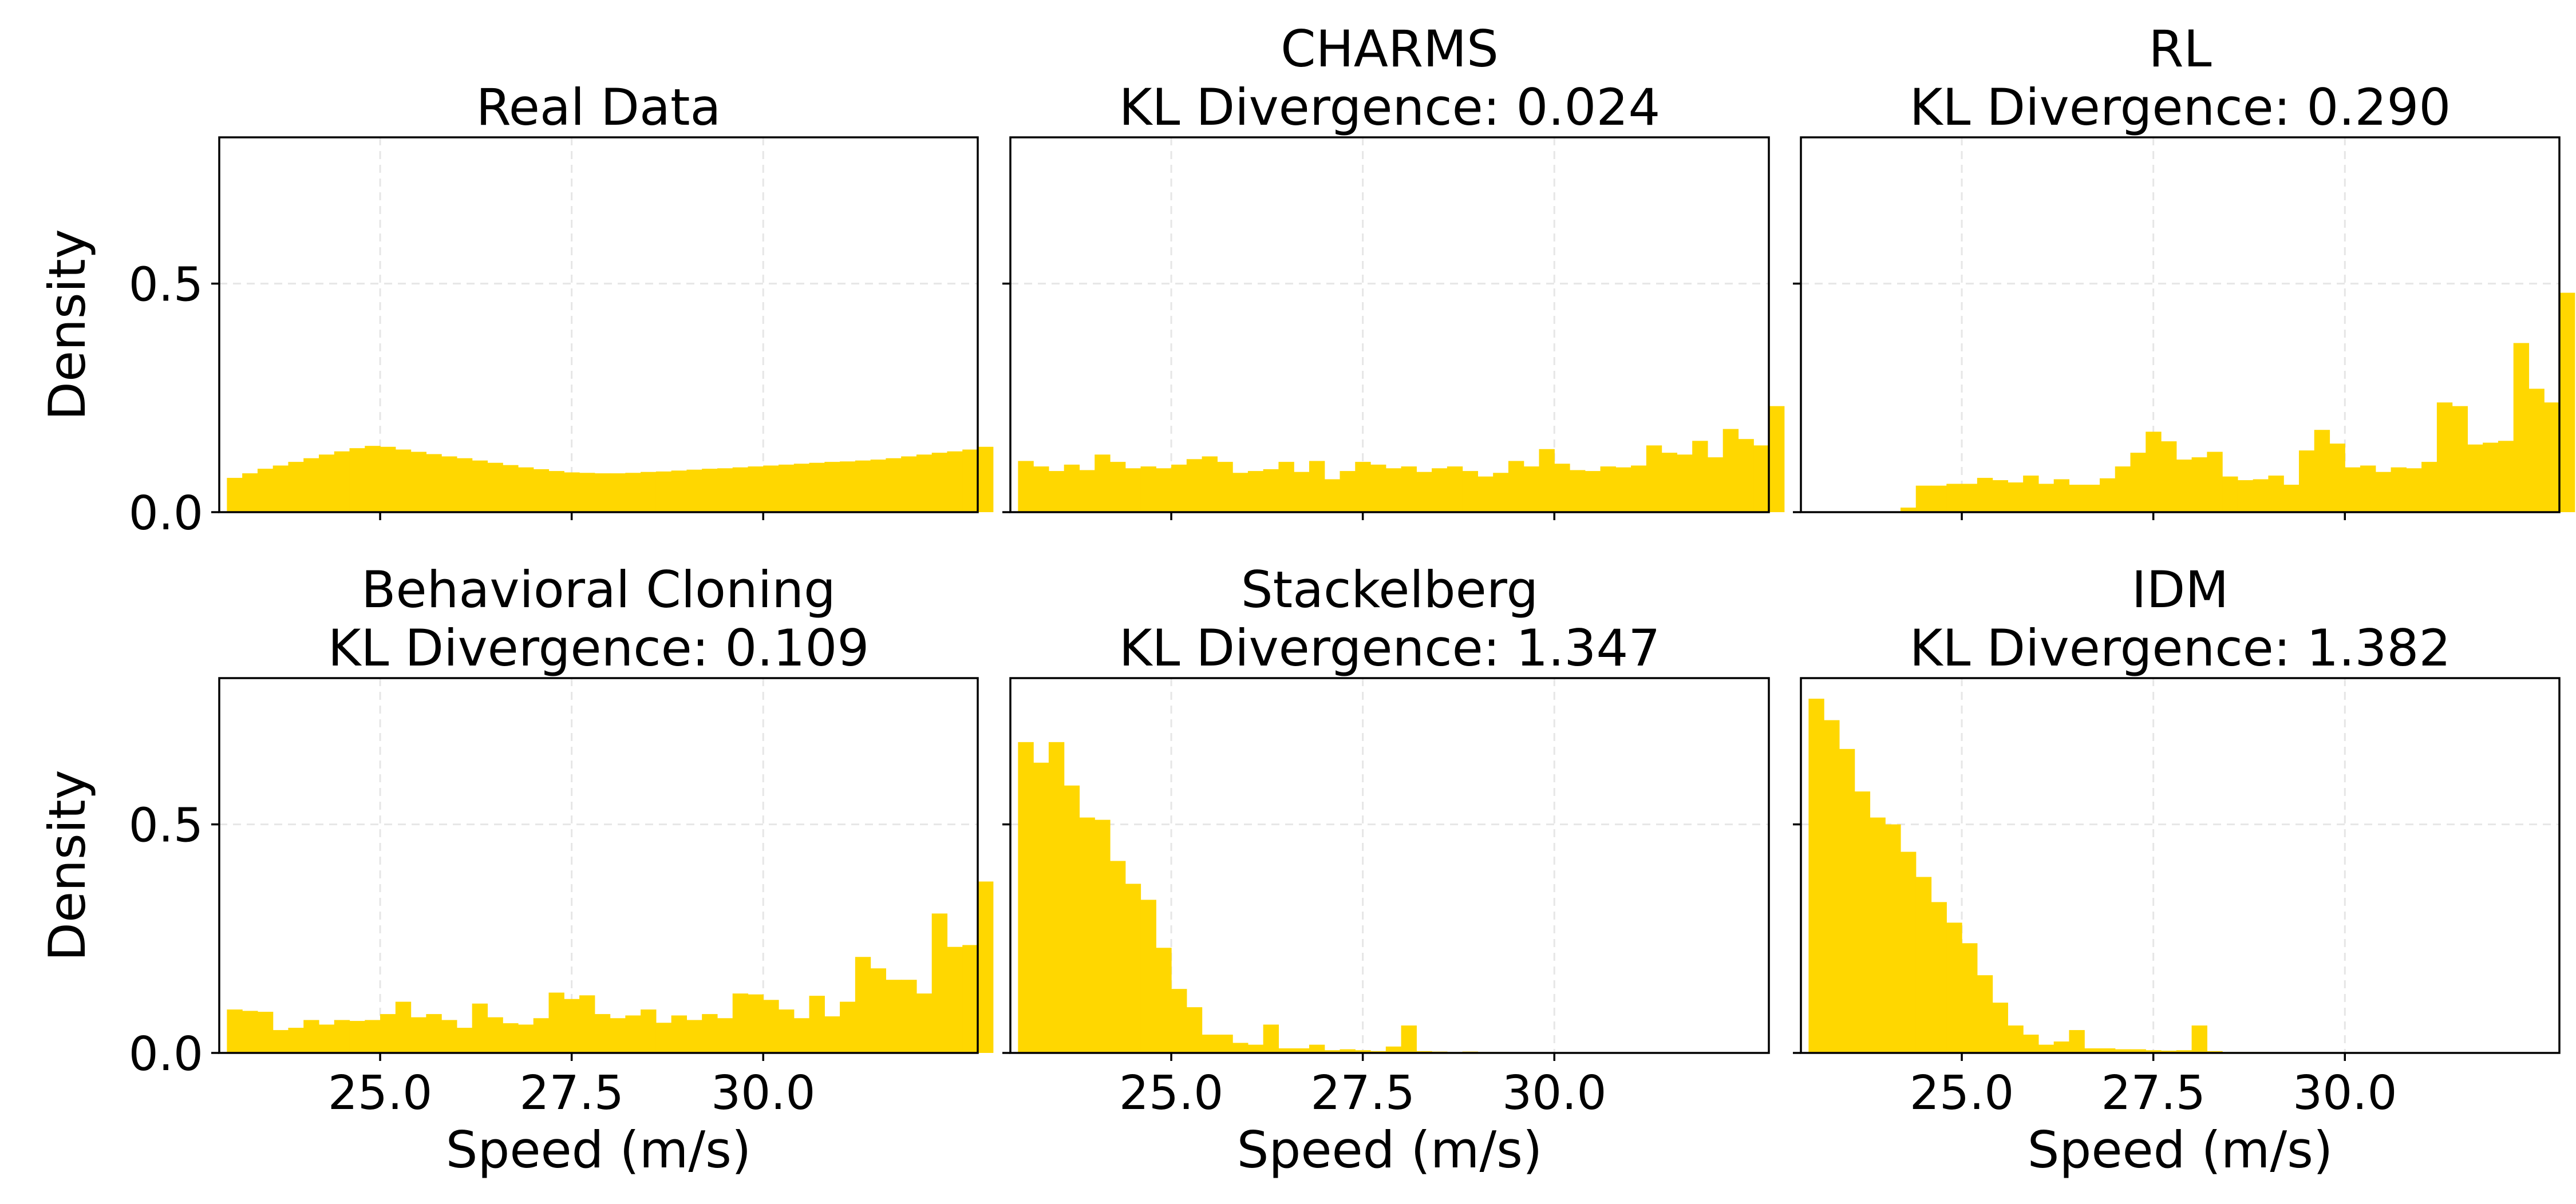 This screenshot has height=1204, width=2576. Describe the element at coordinates (763, 1093) in the screenshot. I see `x-tick-label: 30.0` at that location.